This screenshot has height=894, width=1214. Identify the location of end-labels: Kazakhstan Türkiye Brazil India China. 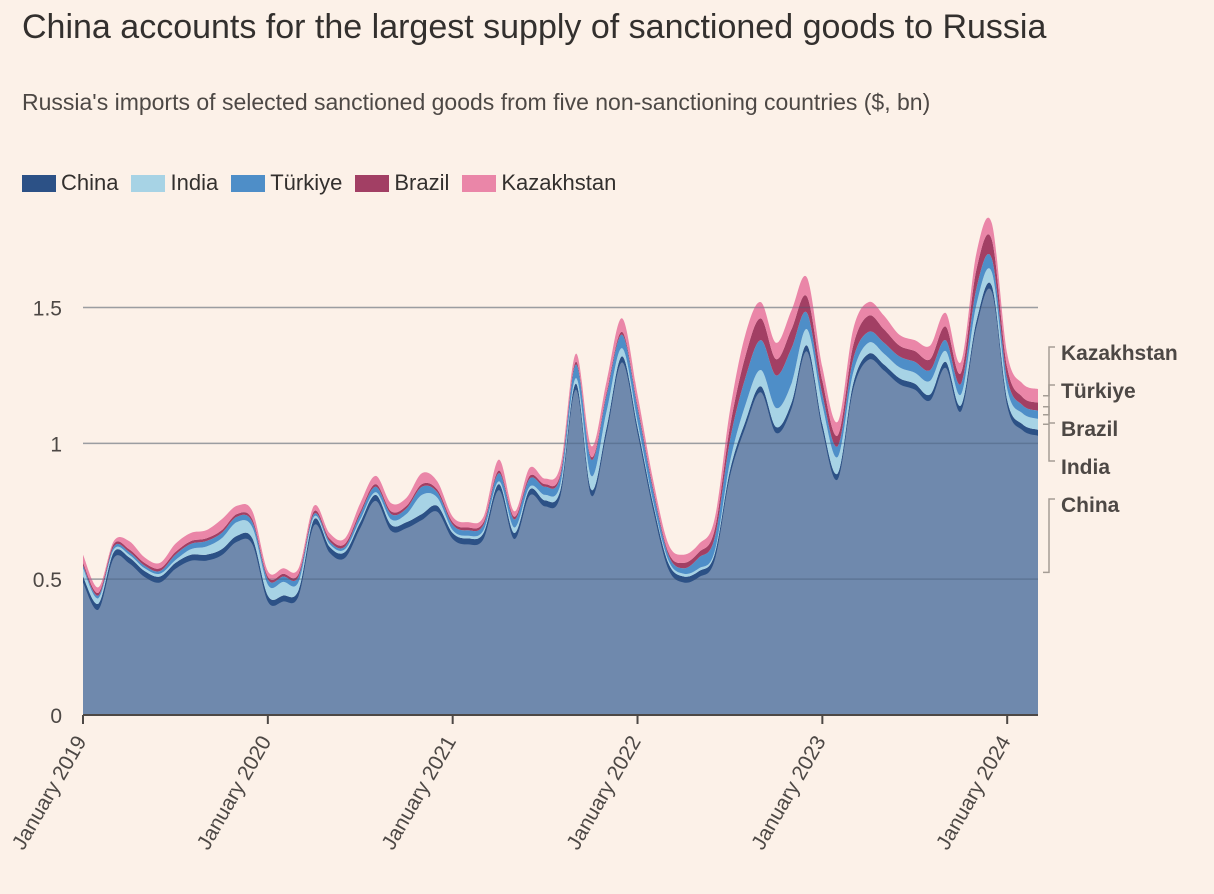
(1110, 458).